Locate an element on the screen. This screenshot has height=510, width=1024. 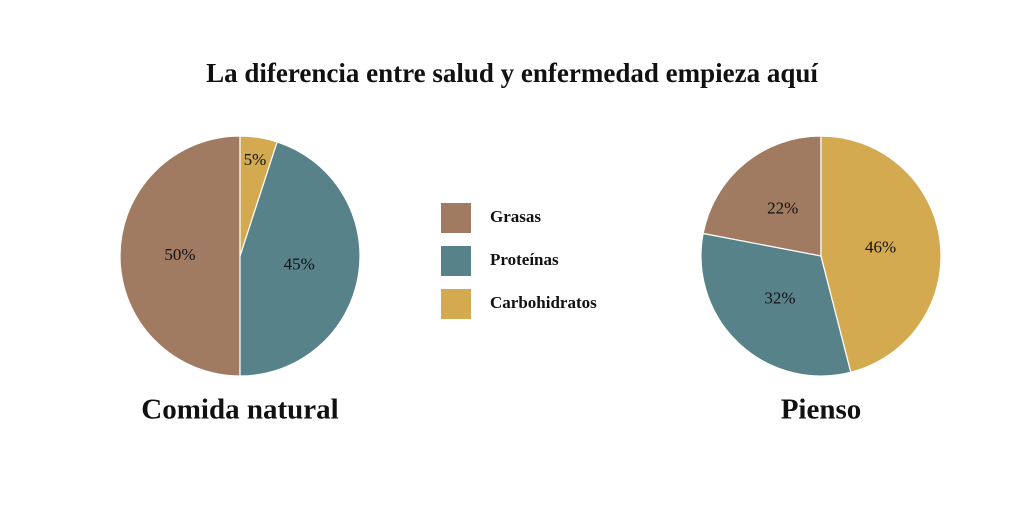
slice-label: 5% is located at coordinates (255, 159).